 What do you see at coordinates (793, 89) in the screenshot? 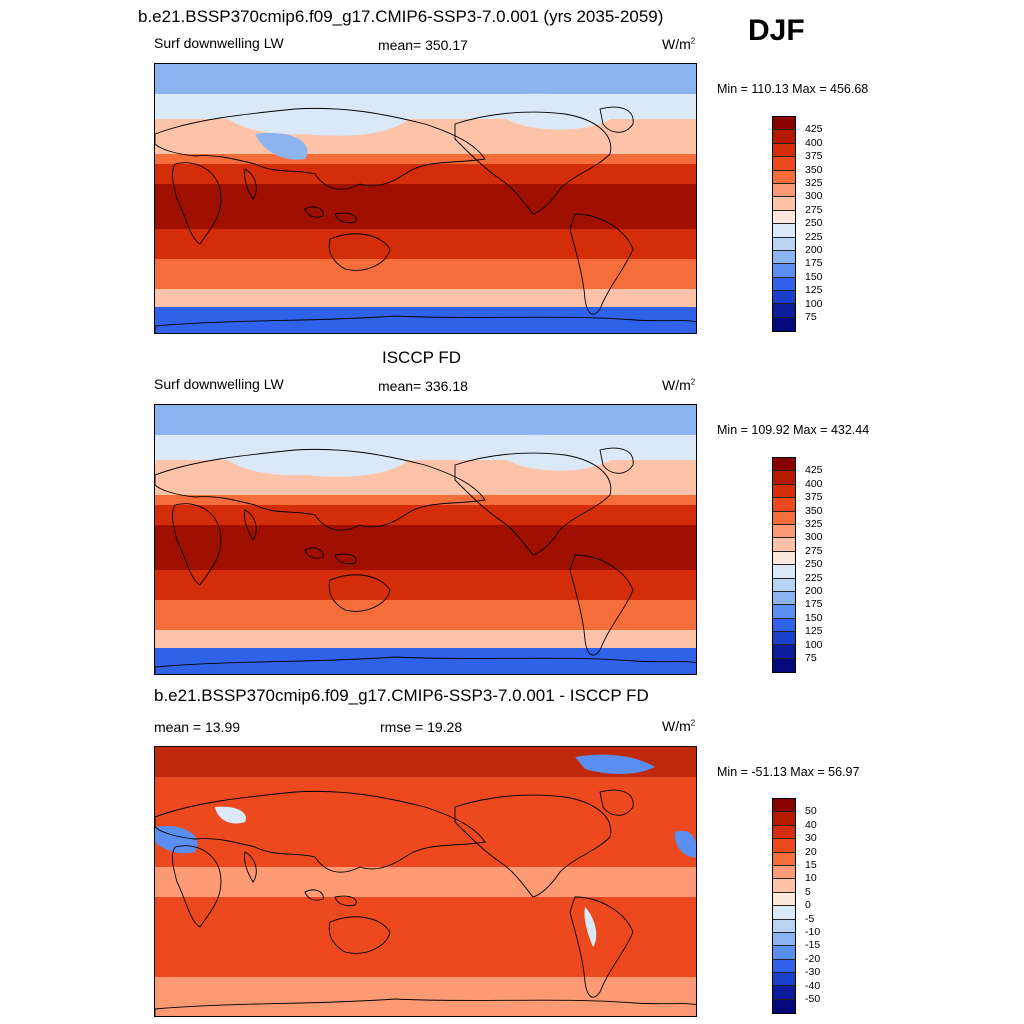
I see `panel1-minmax: Min = 110.13 Max = 456.68` at bounding box center [793, 89].